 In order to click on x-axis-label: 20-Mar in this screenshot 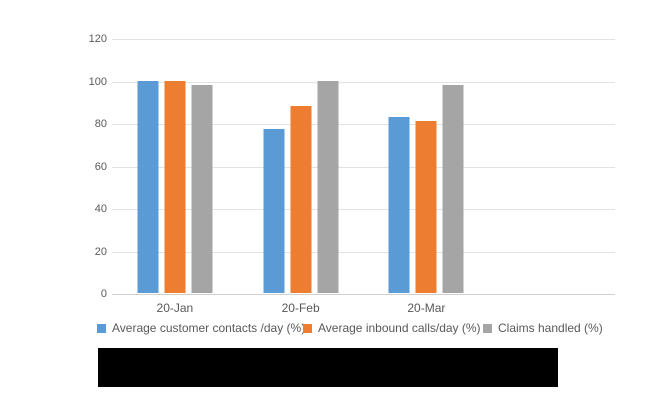, I will do `click(426, 308)`.